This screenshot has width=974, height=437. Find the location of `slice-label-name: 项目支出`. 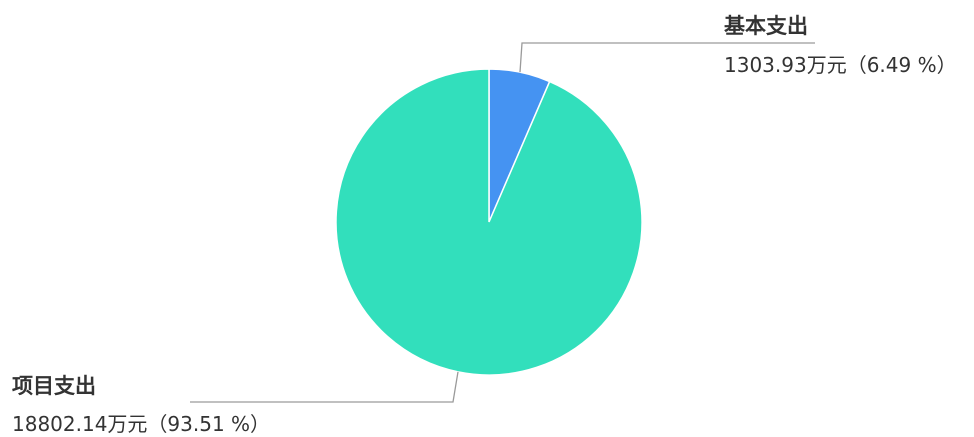

slice-label-name: 项目支出 is located at coordinates (54, 386).